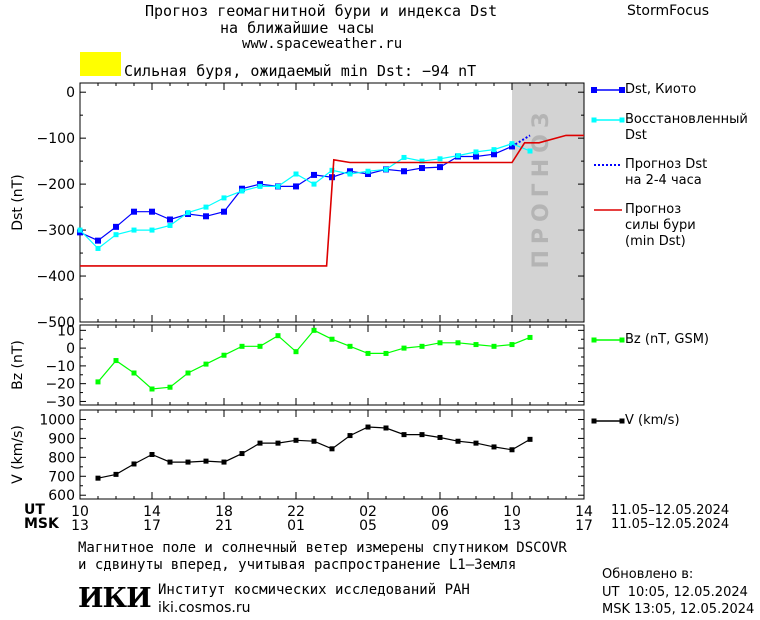 The height and width of the screenshot is (620, 760). Describe the element at coordinates (100, 64) in the screenshot. I see `alert-color-box` at that location.